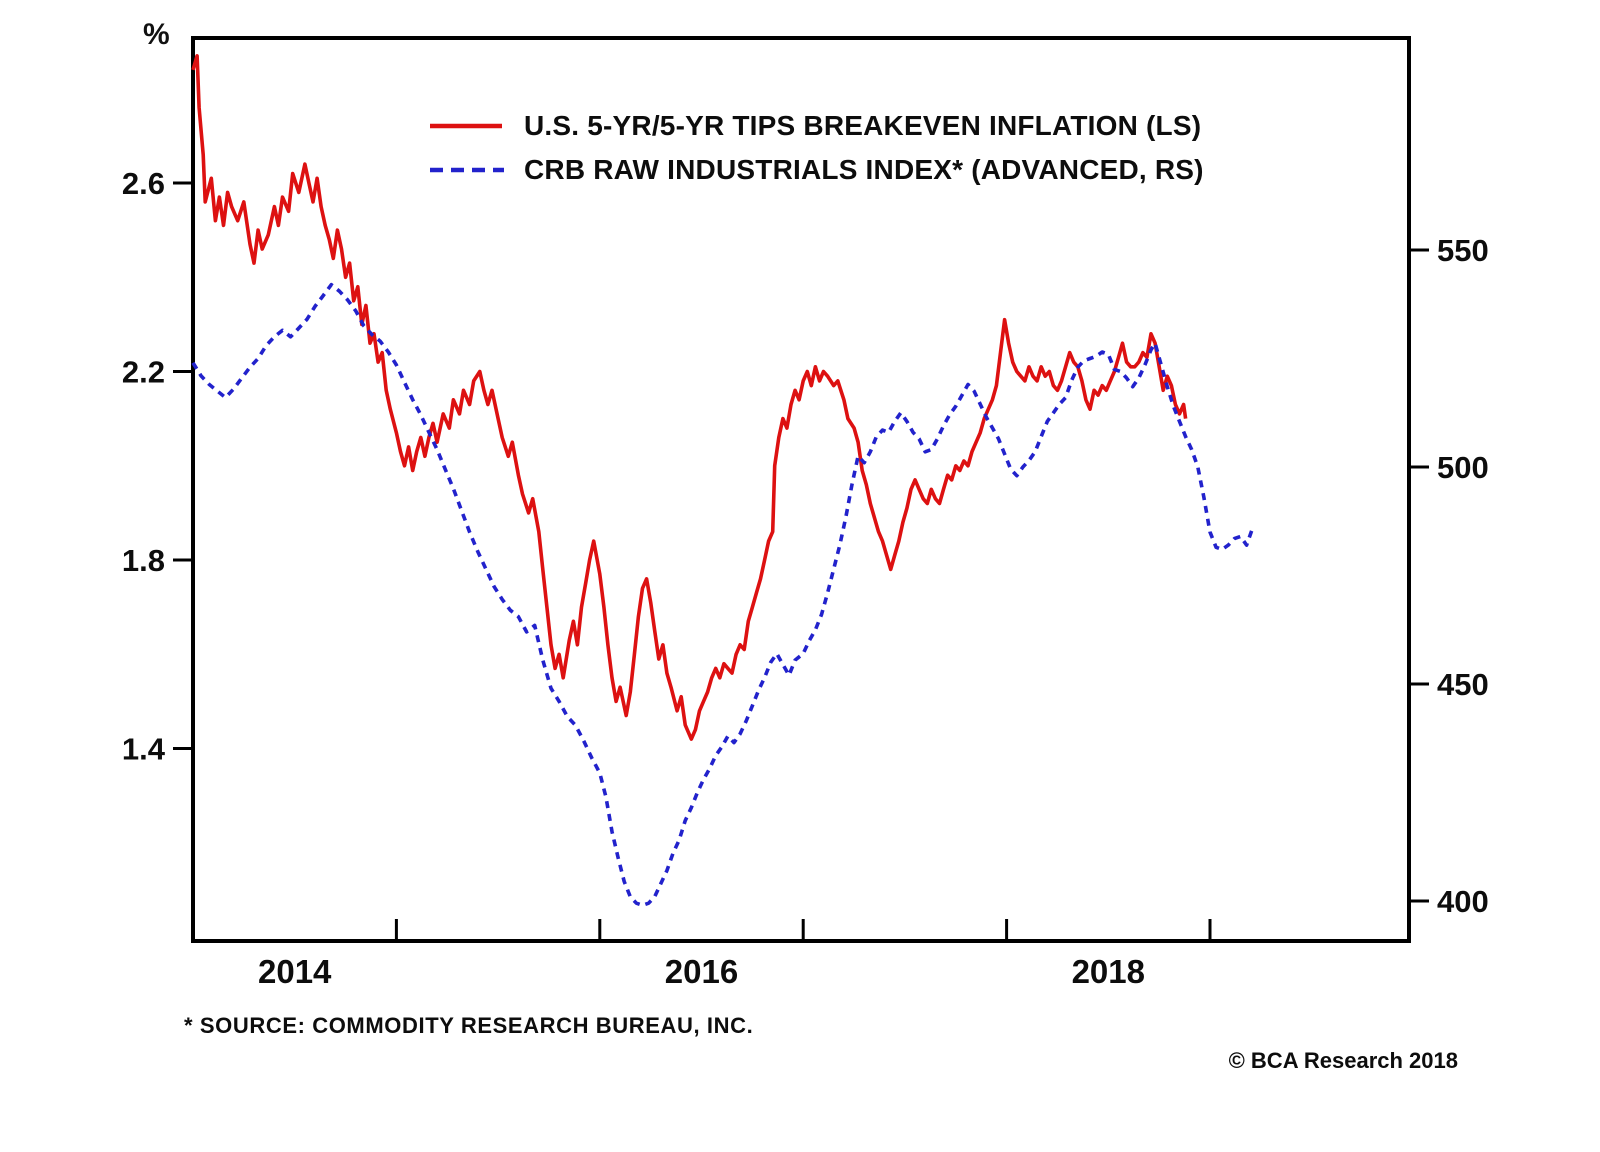  I want to click on red-solid-line-swatch, so click(466, 126).